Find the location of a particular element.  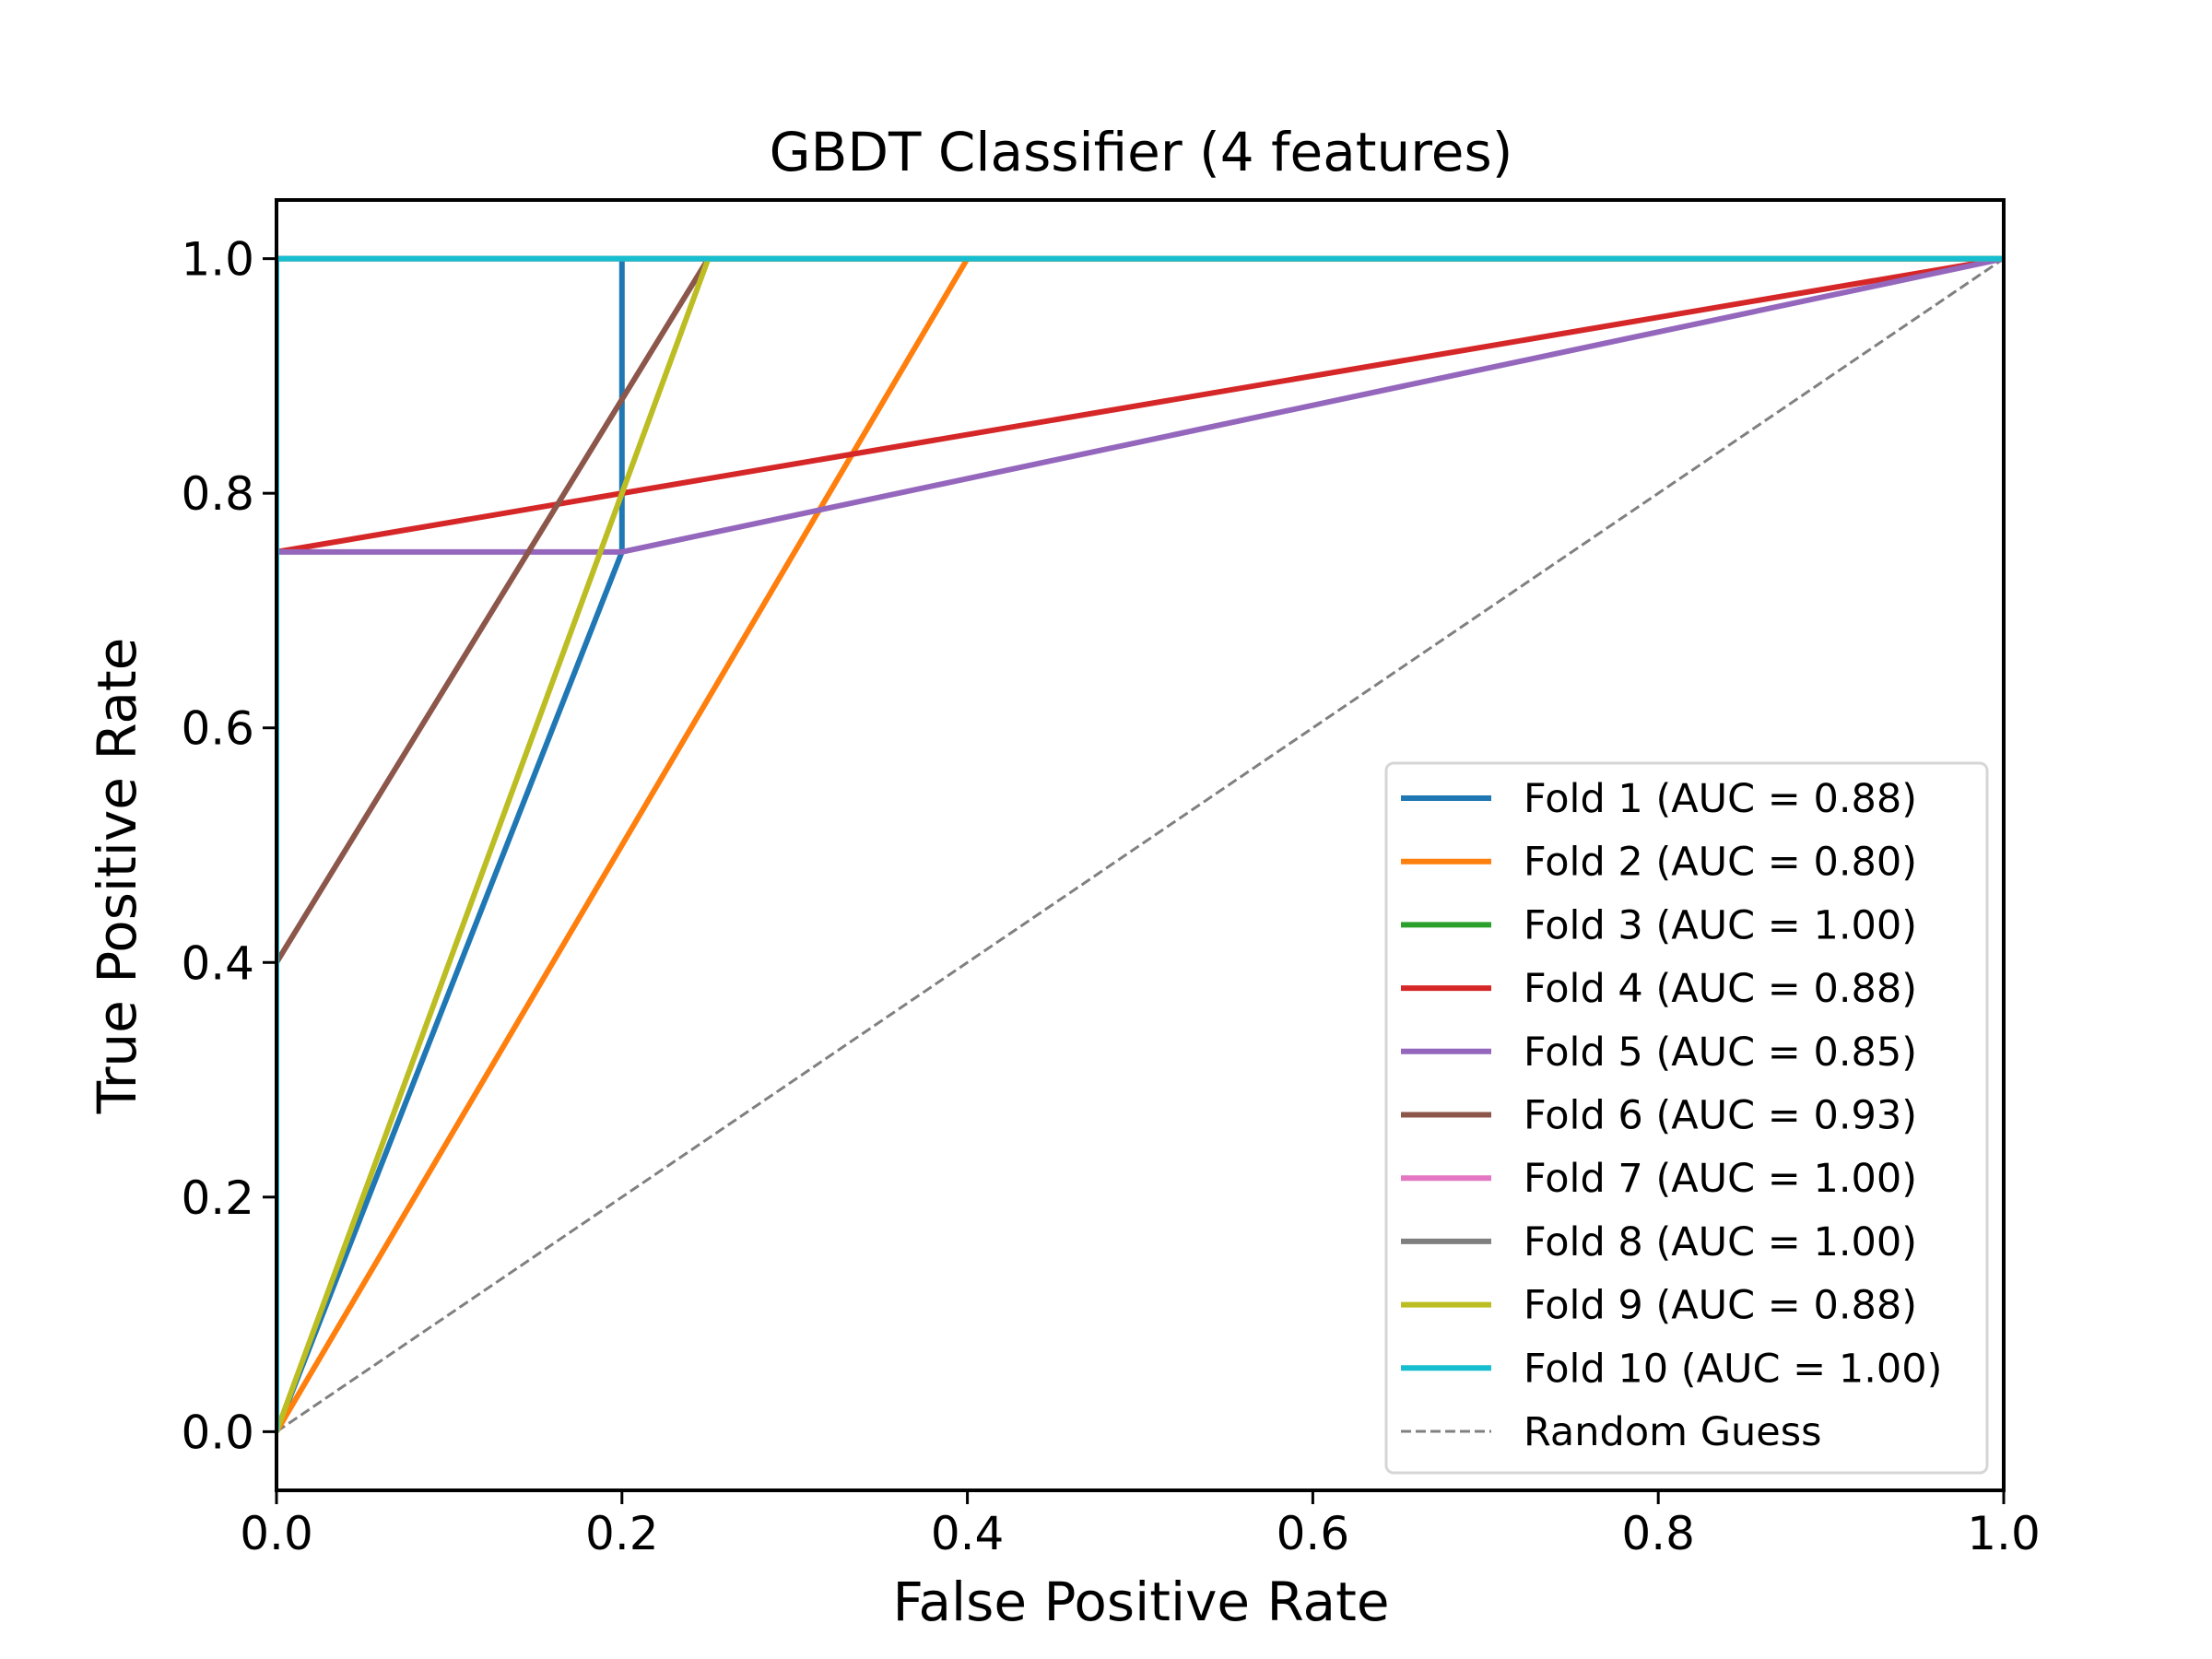

legend-label: Random Guess is located at coordinates (1673, 1432).